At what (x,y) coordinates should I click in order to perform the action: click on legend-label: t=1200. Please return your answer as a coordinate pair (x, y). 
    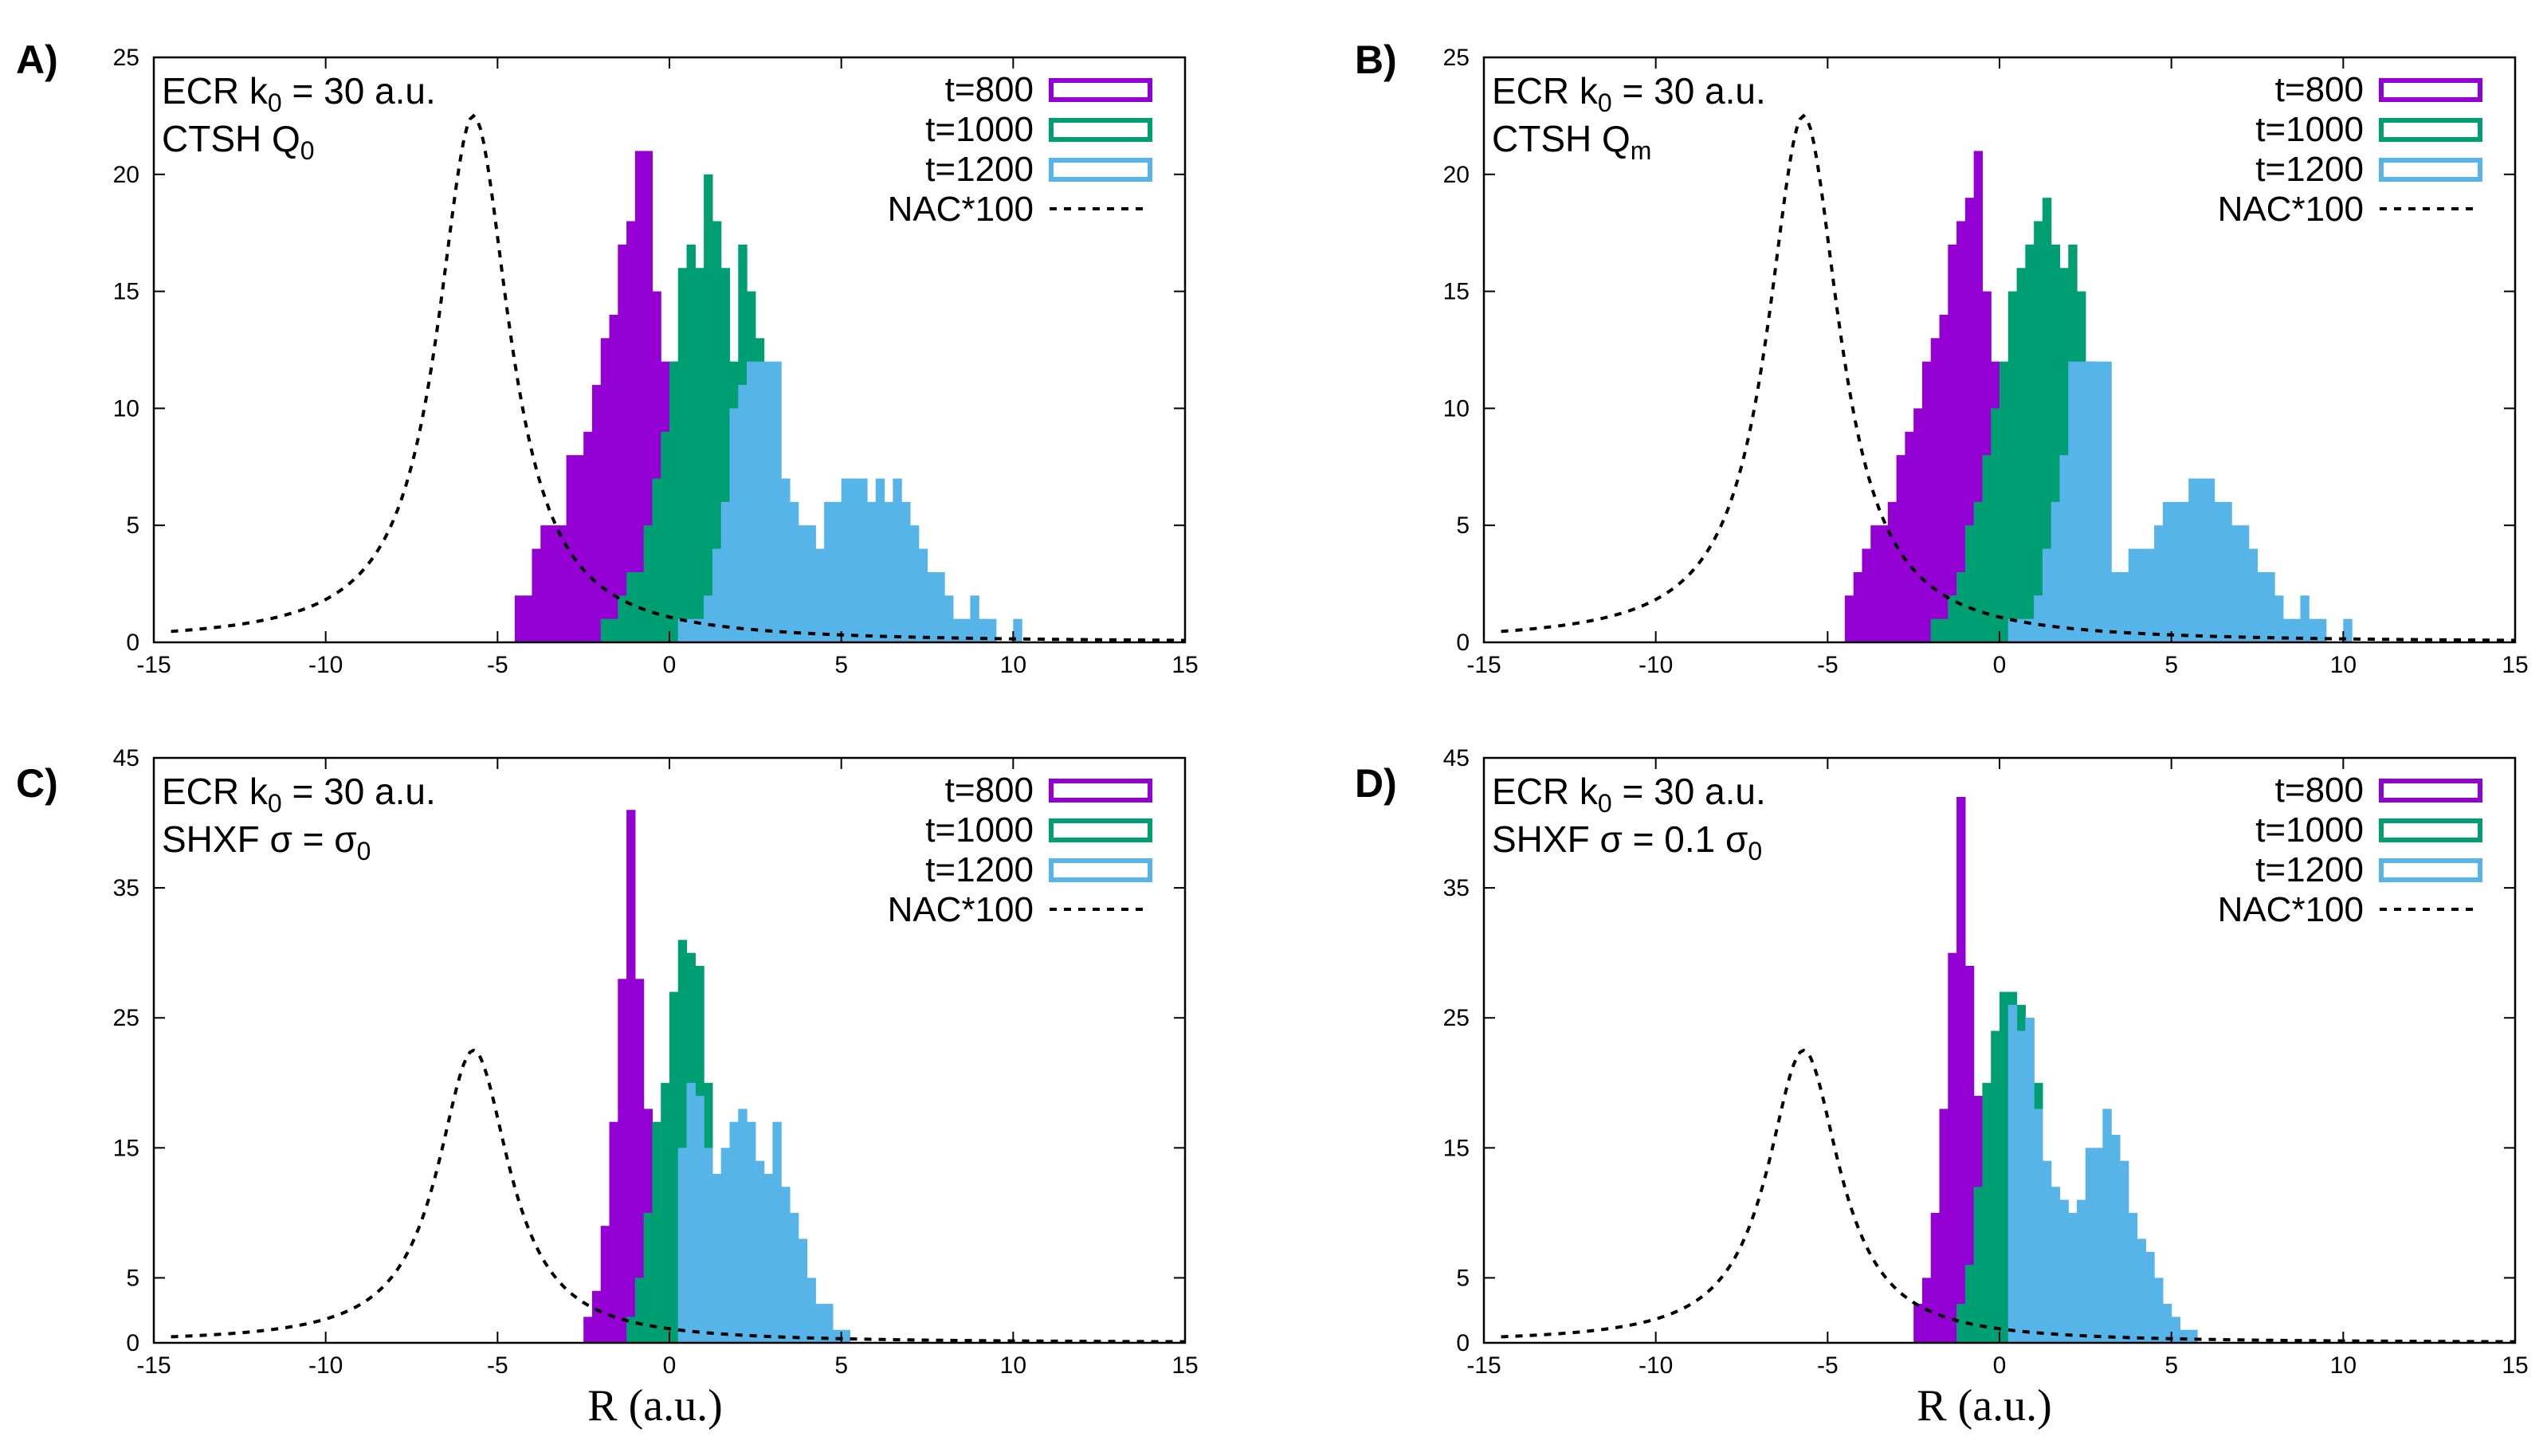
    Looking at the image, I should click on (2309, 169).